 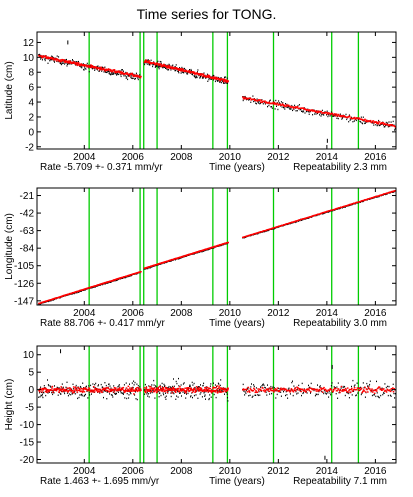 What do you see at coordinates (9, 246) in the screenshot?
I see `y-axis-label: Longitude (cm)` at bounding box center [9, 246].